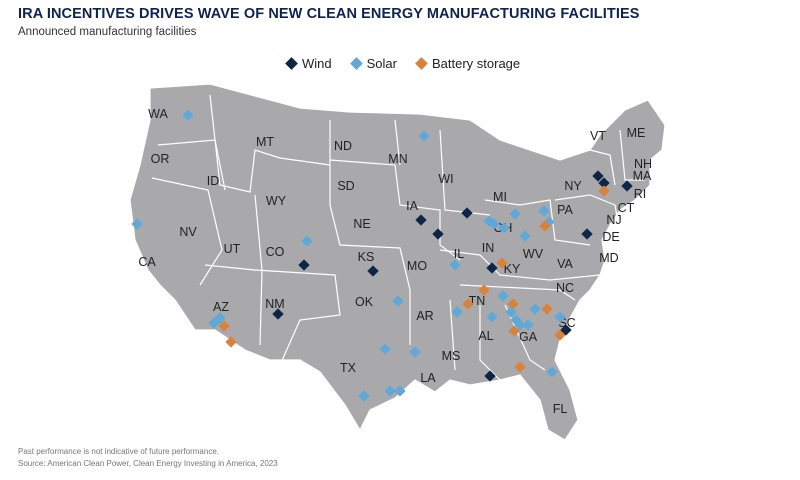  Describe the element at coordinates (278, 314) in the screenshot. I see `facility-marker-wind-nm` at that location.